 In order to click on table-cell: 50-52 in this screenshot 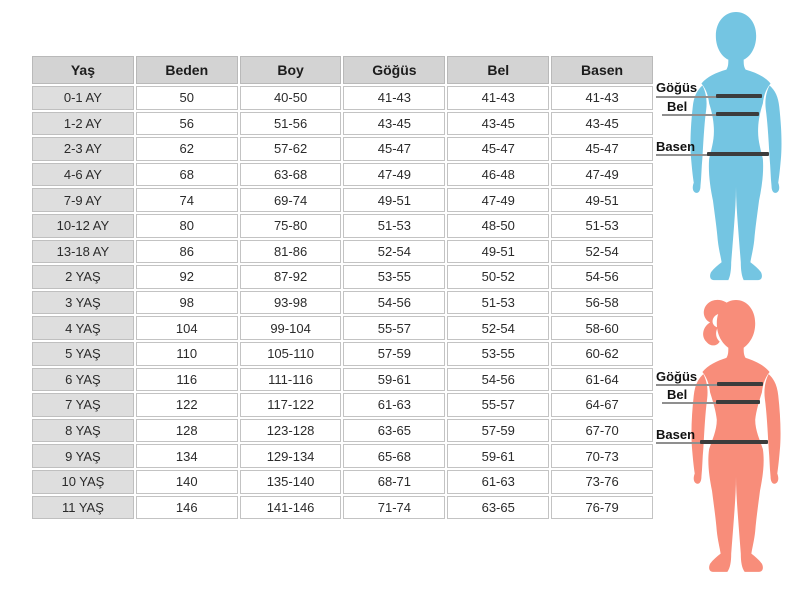, I will do `click(498, 277)`.